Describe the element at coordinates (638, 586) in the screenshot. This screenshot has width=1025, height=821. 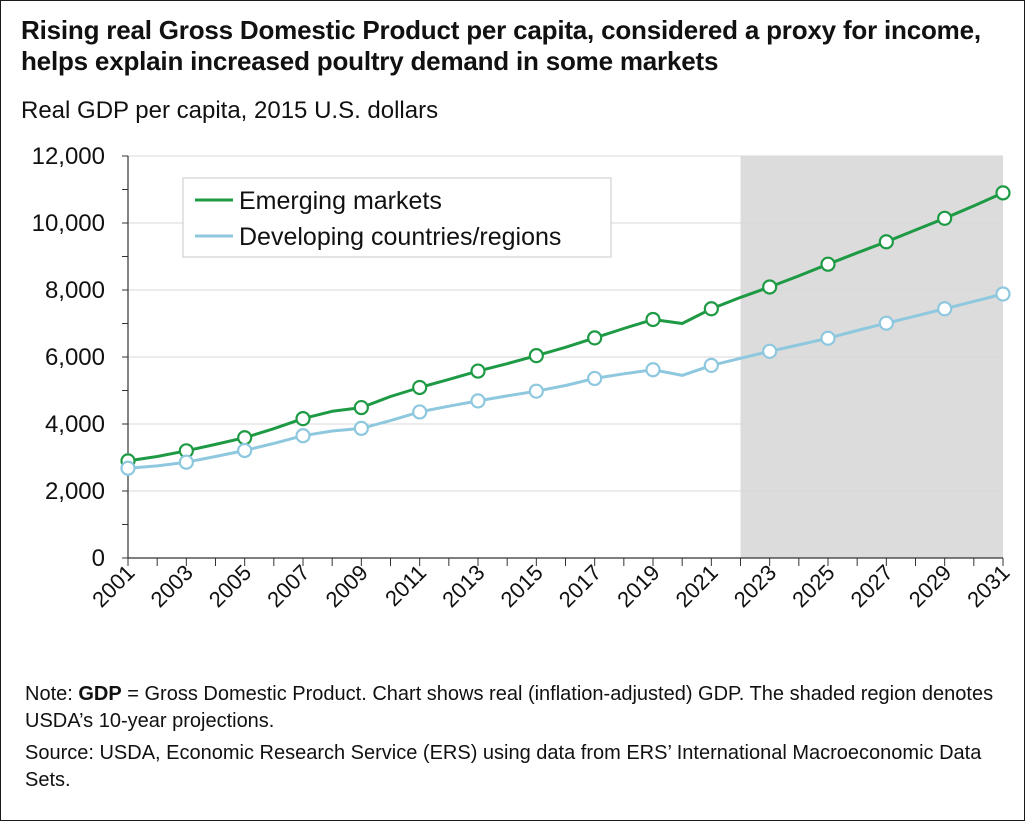
I see `x-tick-label: 2019` at that location.